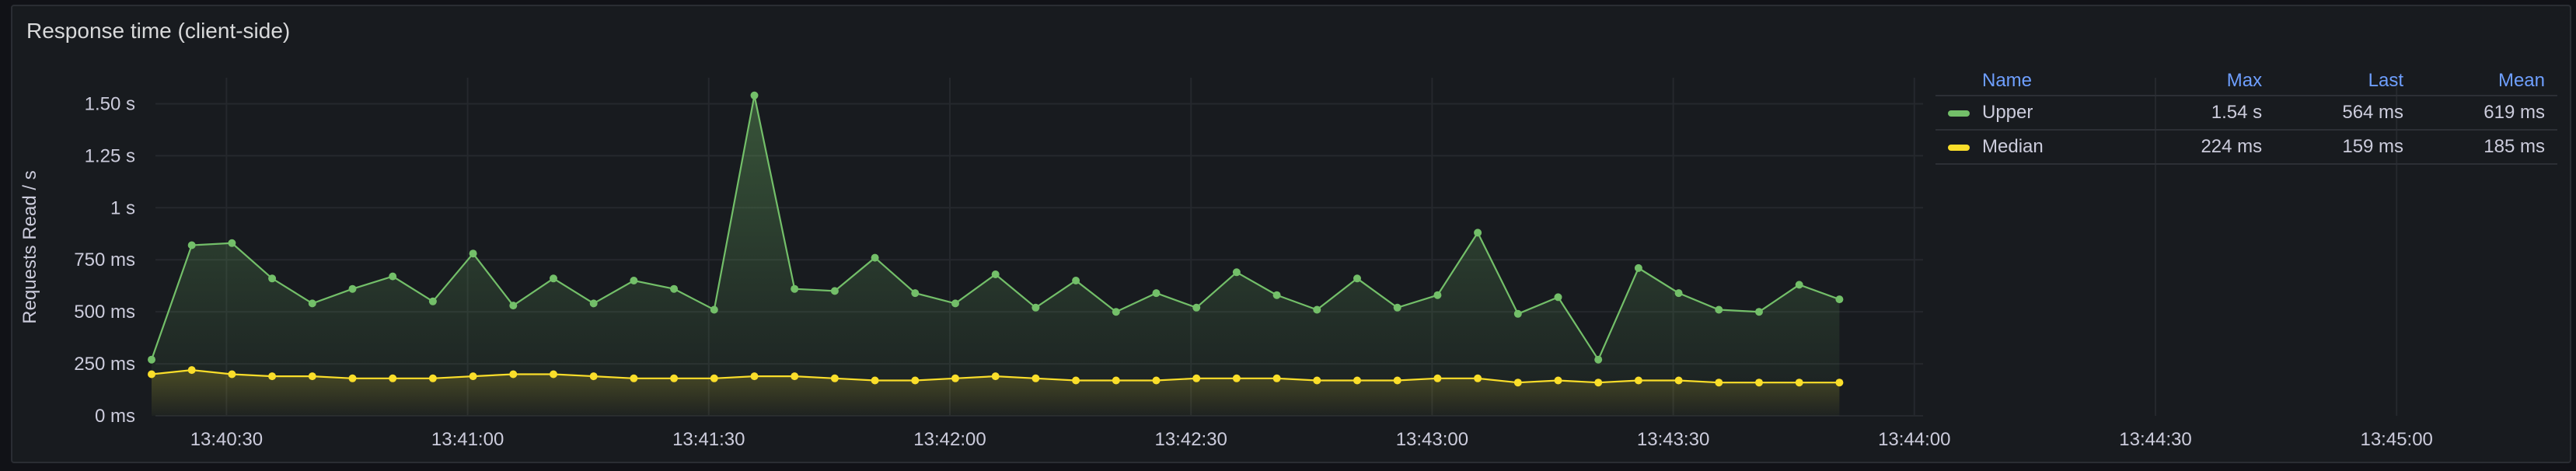 This screenshot has height=471, width=2576. What do you see at coordinates (159, 31) in the screenshot?
I see `panel-title: Response time (client-side)` at bounding box center [159, 31].